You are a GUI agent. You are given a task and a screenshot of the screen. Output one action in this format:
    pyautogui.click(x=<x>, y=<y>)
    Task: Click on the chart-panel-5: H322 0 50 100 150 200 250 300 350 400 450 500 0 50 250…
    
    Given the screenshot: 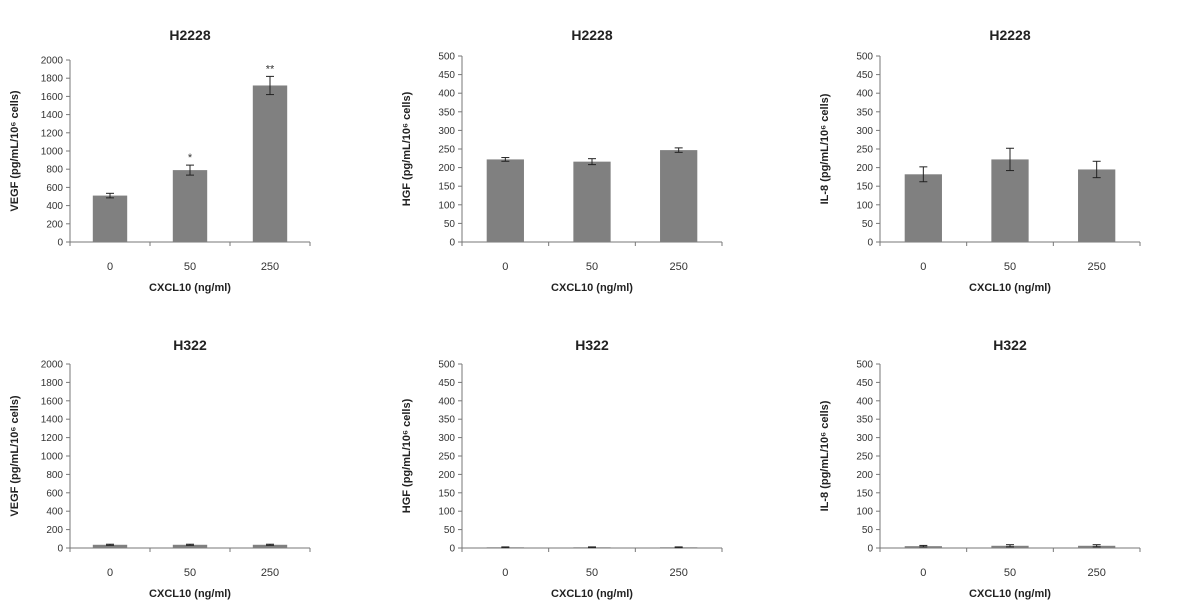 What is the action you would take?
    pyautogui.click(x=562, y=468)
    